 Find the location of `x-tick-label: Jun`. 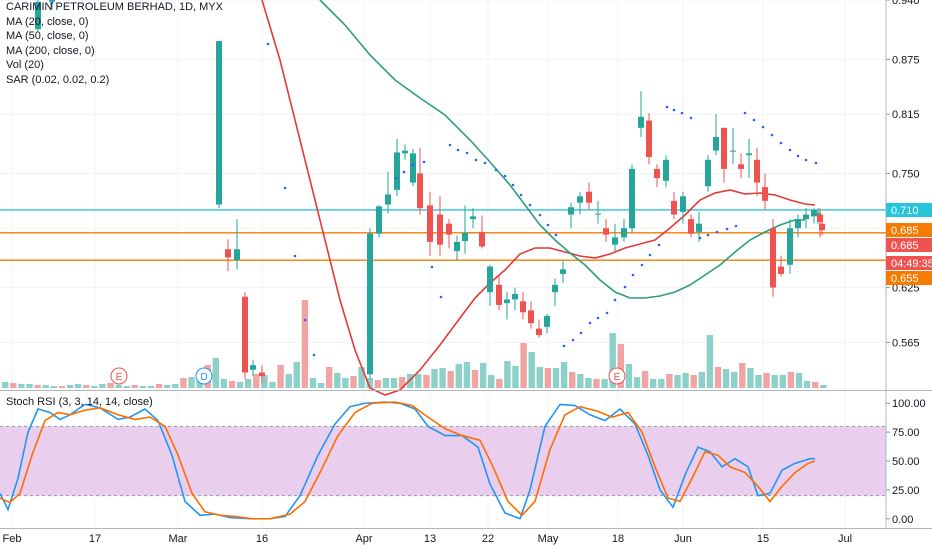

x-tick-label: Jun is located at coordinates (683, 539).